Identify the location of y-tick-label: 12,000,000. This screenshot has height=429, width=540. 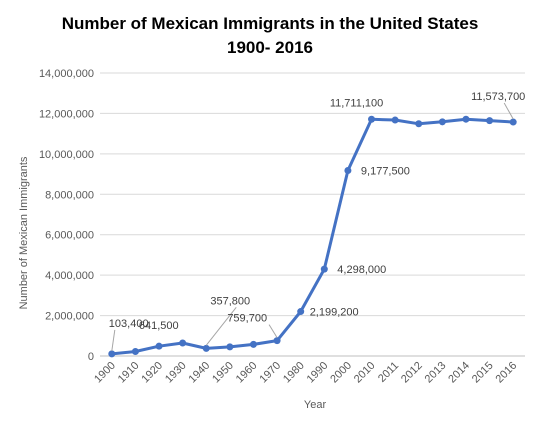
(66, 114).